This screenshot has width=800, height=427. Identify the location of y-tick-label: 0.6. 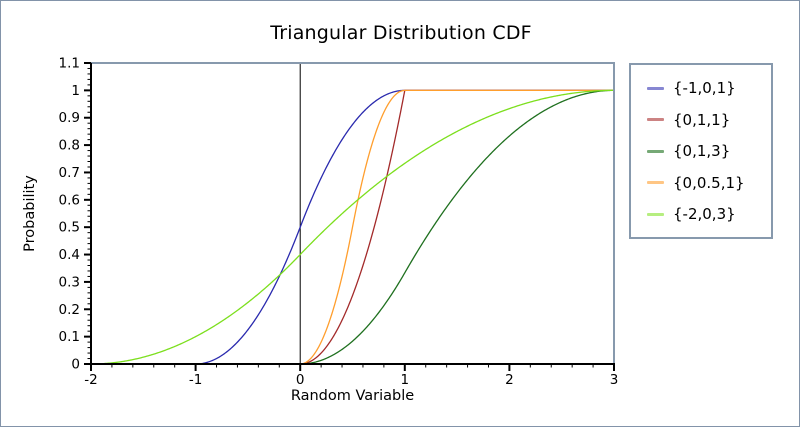
(69, 200).